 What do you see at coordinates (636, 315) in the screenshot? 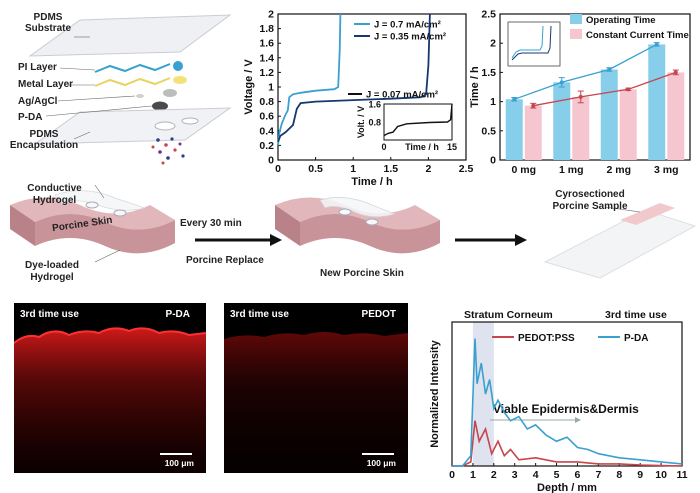
I see `chart3-title: 3rd time use` at bounding box center [636, 315].